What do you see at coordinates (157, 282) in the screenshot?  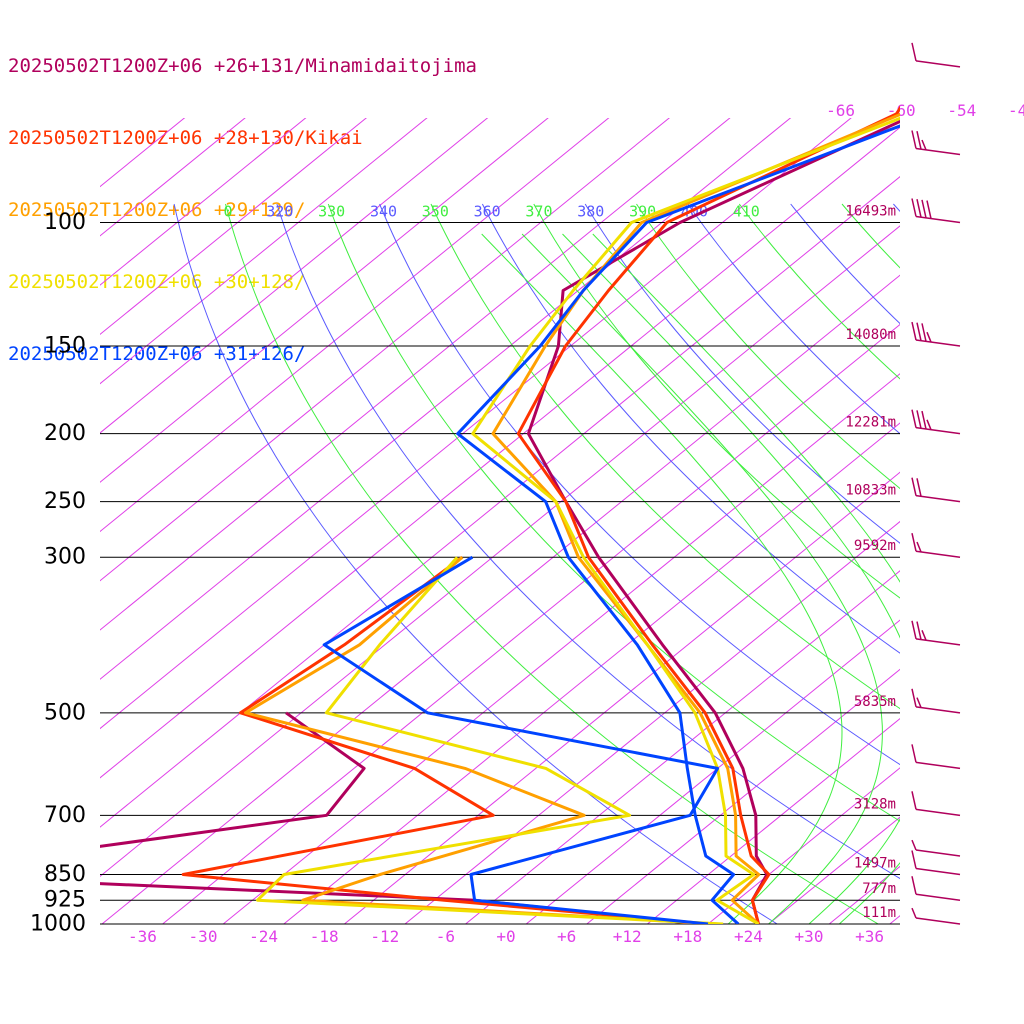 I see `legend-entry-4: 20250502T1200Z+06 +30+128/` at bounding box center [157, 282].